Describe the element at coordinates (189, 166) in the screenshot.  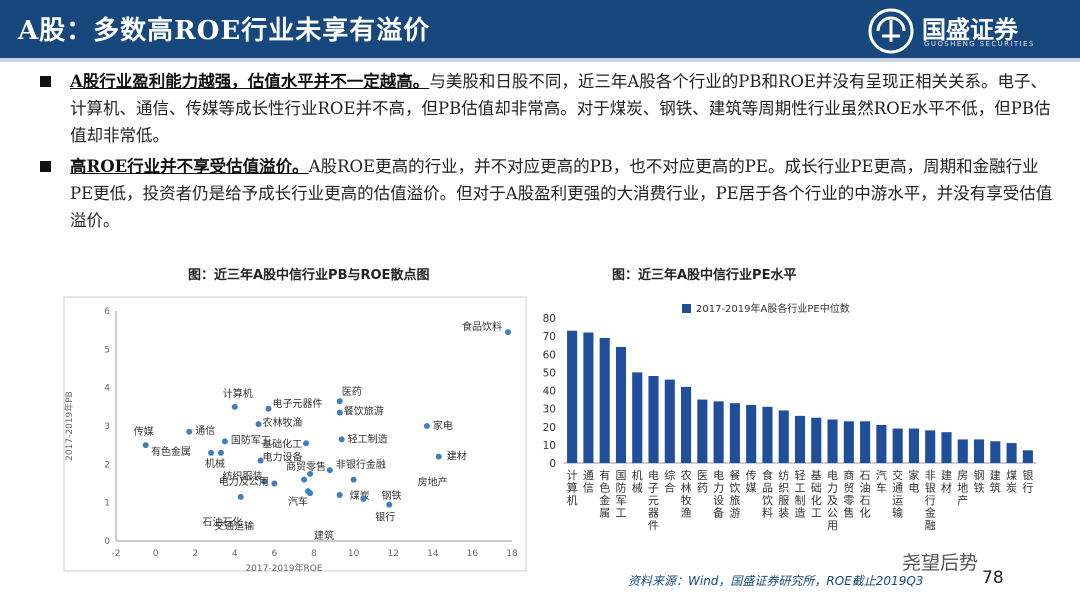
I see `bullet-highlight: 高ROE行业并不享受估值溢价。` at that location.